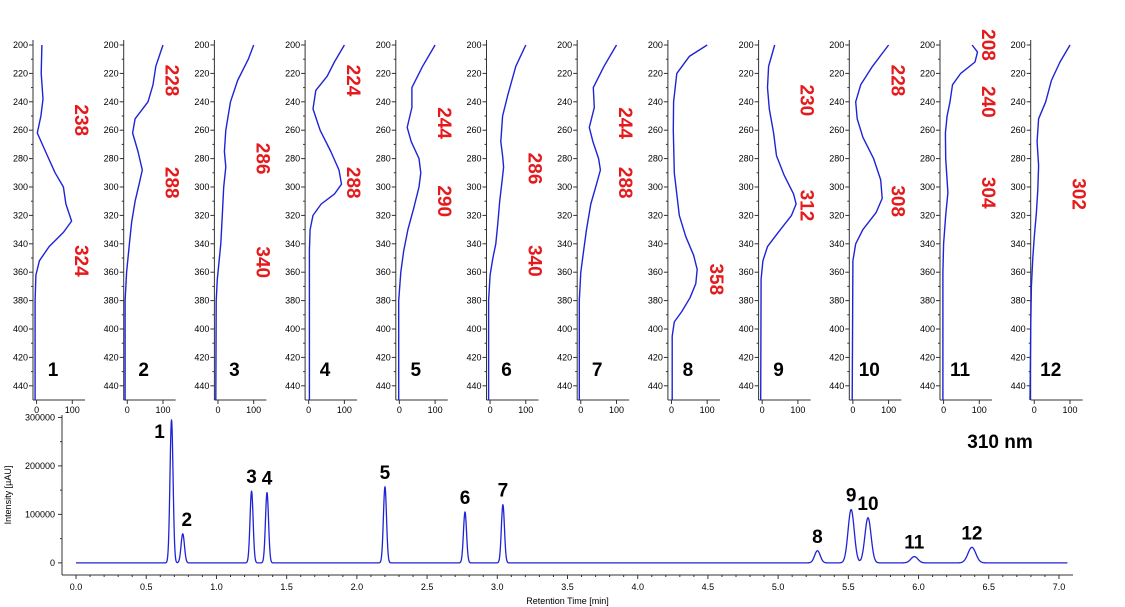  What do you see at coordinates (416, 370) in the screenshot?
I see `spectrum-panel-label: 5` at bounding box center [416, 370].